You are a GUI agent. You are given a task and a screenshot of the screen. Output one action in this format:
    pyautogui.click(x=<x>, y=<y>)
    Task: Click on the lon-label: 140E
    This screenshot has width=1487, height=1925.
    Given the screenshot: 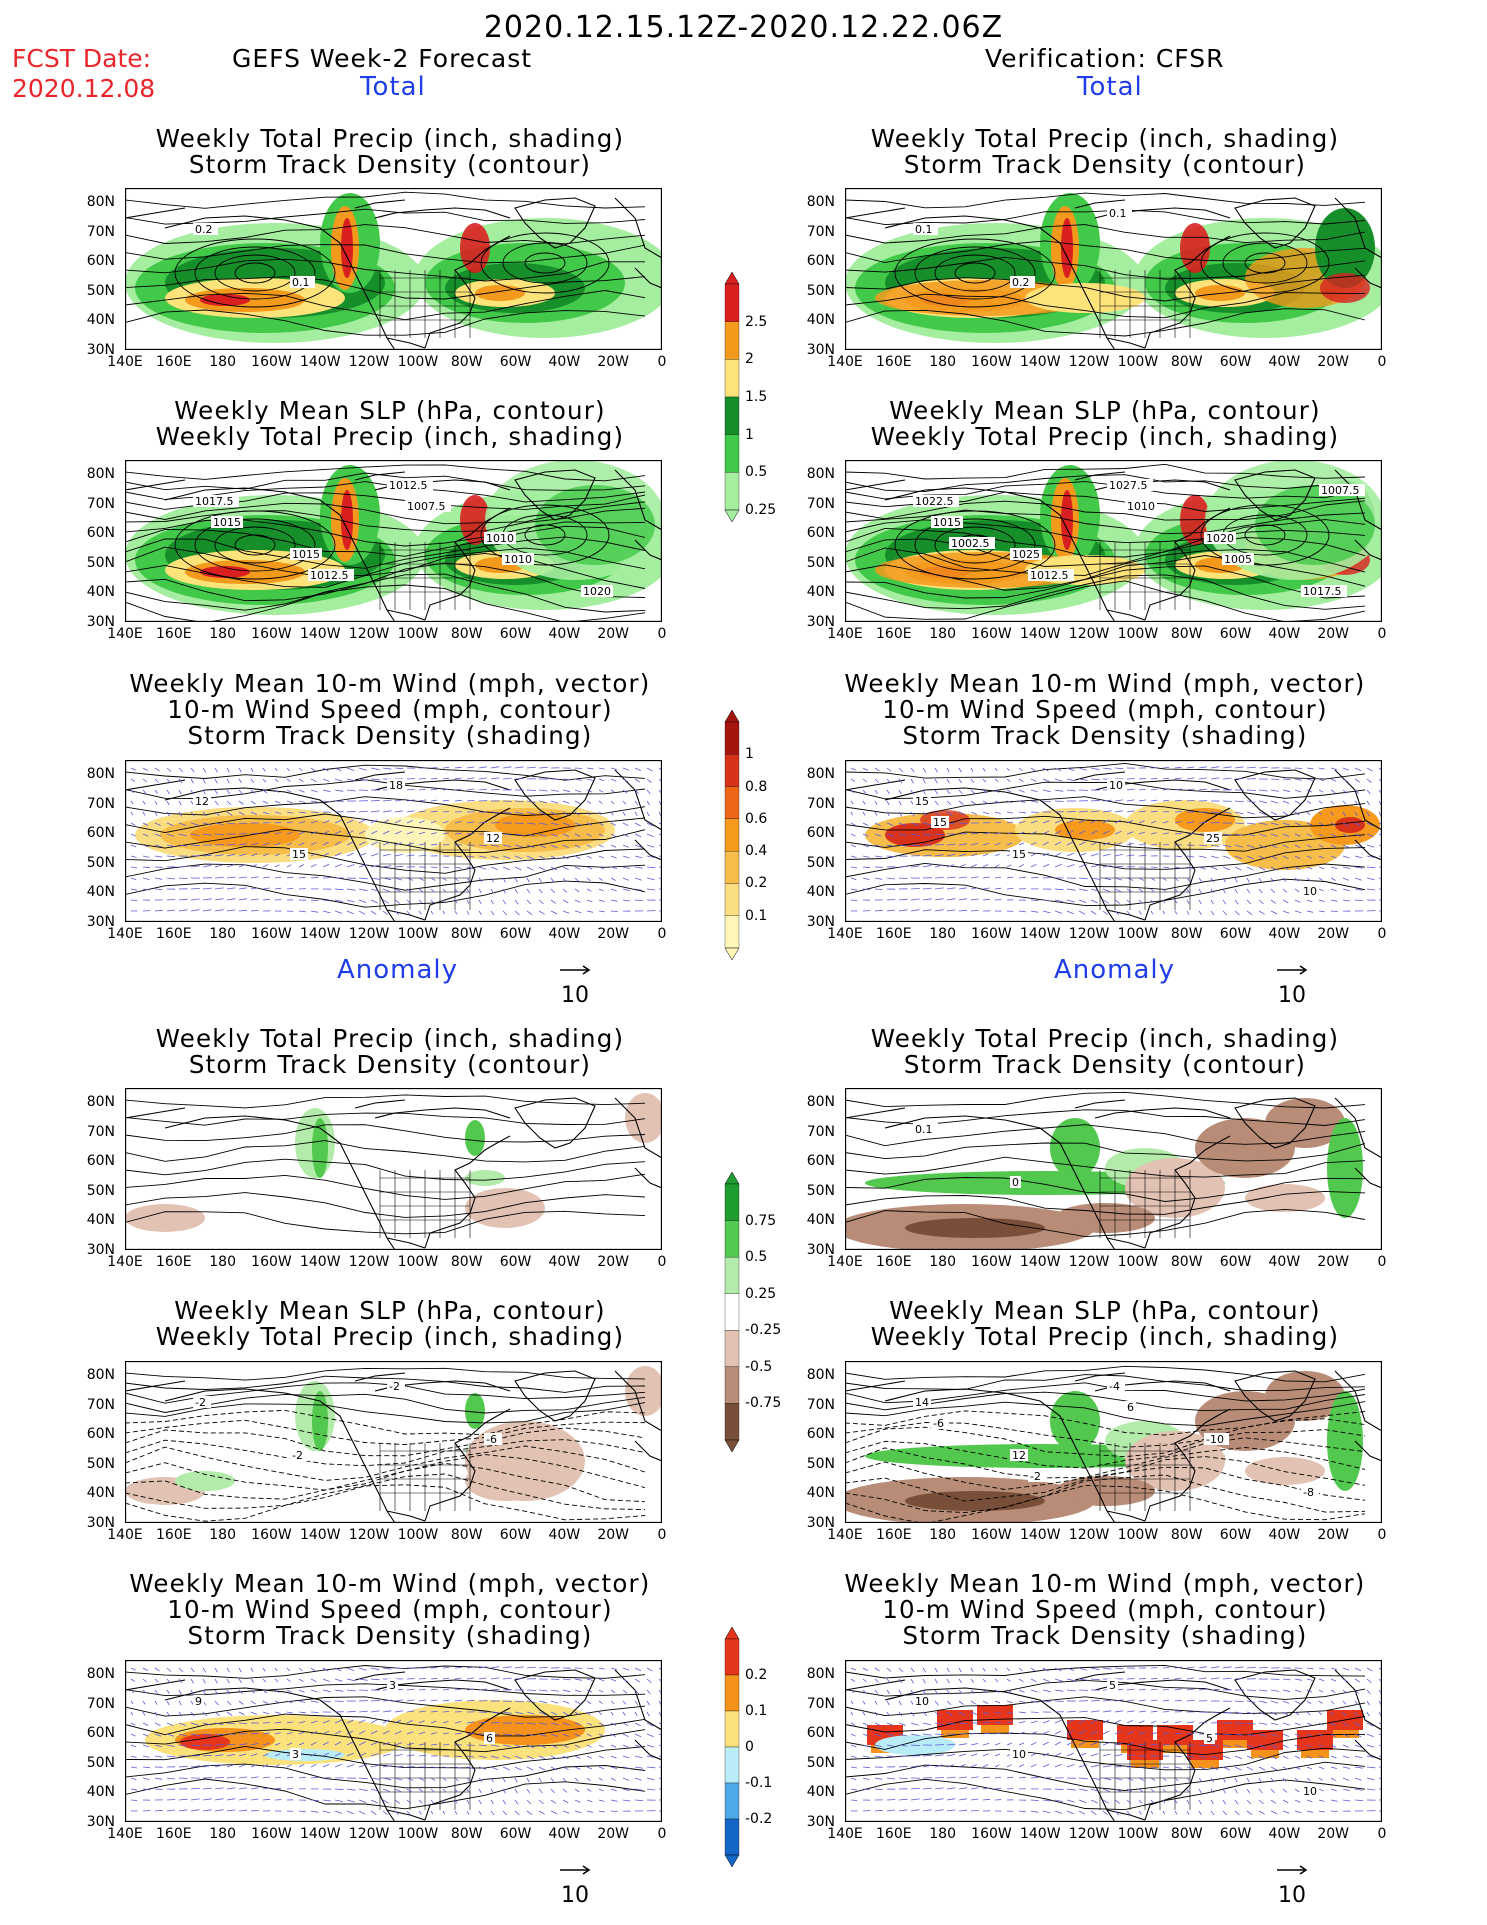 What is the action you would take?
    pyautogui.click(x=845, y=1535)
    